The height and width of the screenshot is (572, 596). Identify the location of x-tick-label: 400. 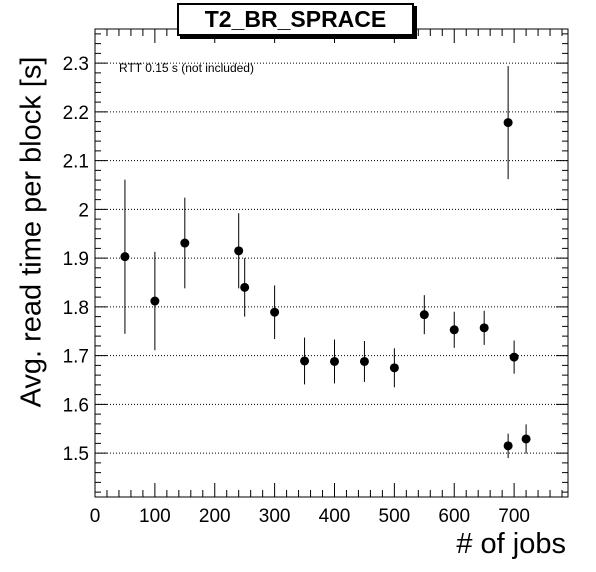
(335, 516).